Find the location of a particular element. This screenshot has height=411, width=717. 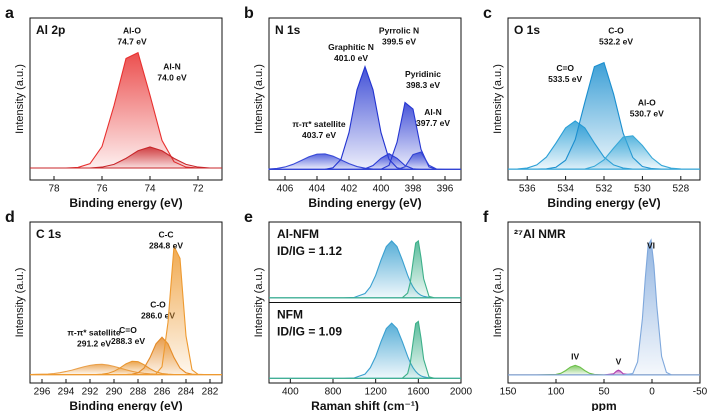

peak-name: Pyrrolic N is located at coordinates (399, 30).